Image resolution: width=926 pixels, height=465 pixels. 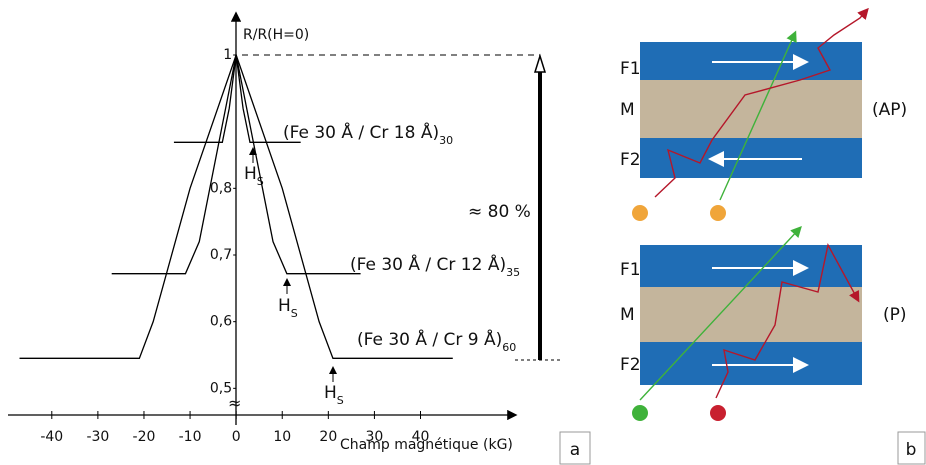 What do you see at coordinates (446, 140) in the screenshot?
I see `series-subscript: 30` at bounding box center [446, 140].